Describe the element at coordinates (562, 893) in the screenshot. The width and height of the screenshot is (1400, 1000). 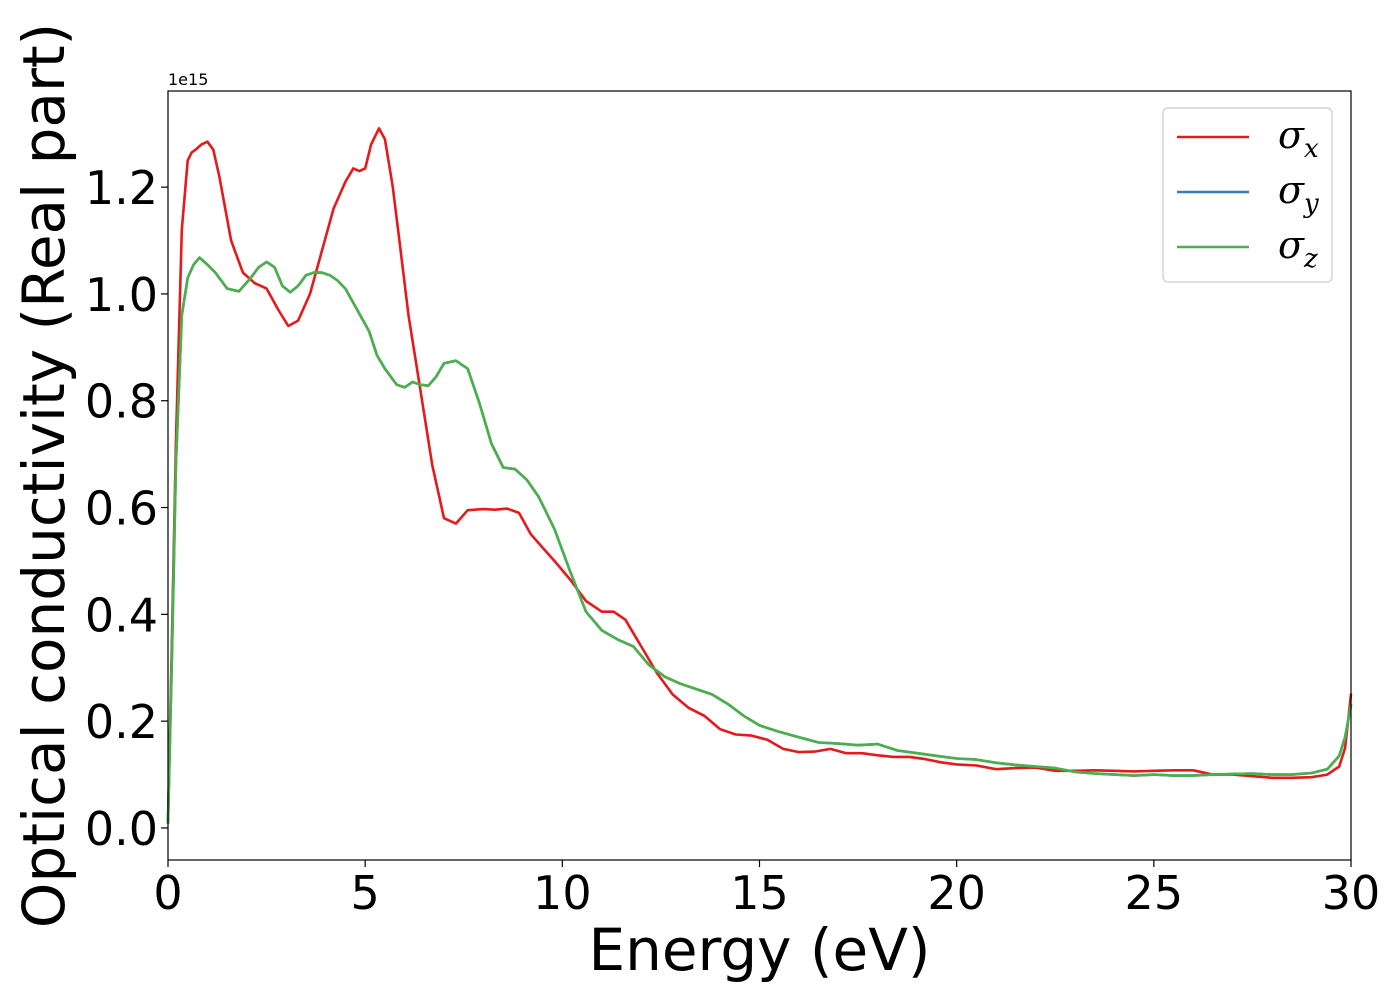
I see `x-tick-label: 10` at that location.